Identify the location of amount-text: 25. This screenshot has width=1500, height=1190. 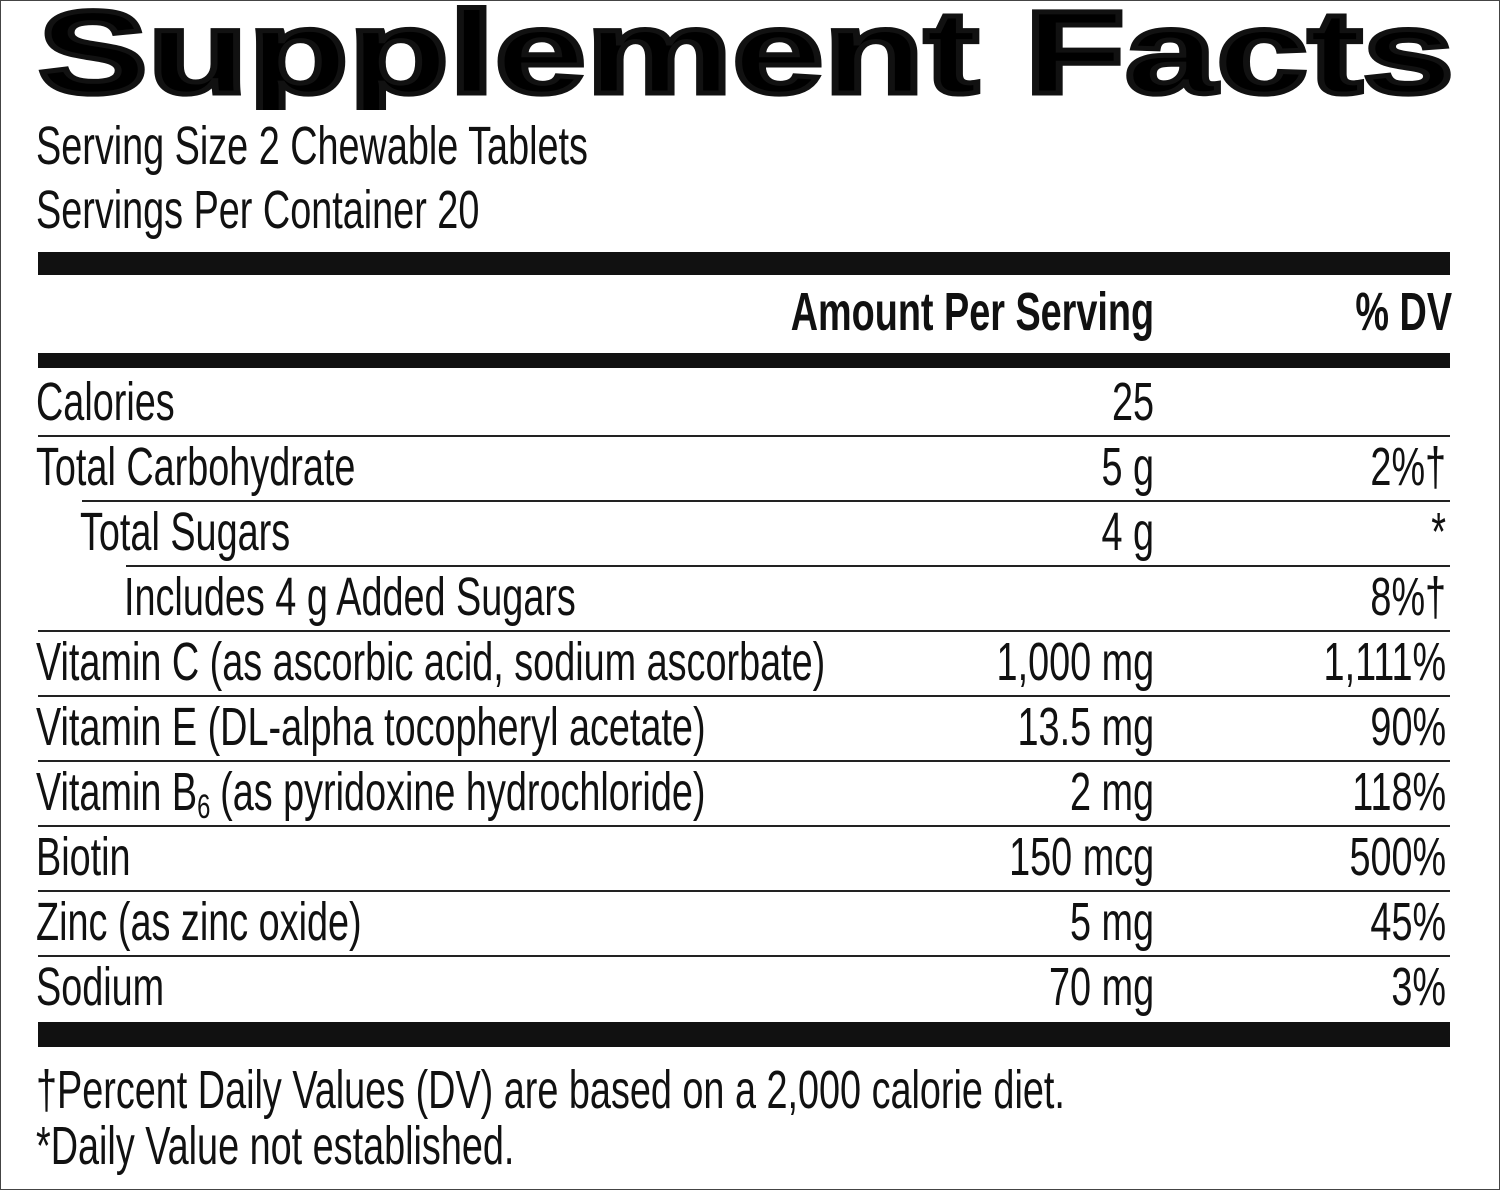
(1132, 402).